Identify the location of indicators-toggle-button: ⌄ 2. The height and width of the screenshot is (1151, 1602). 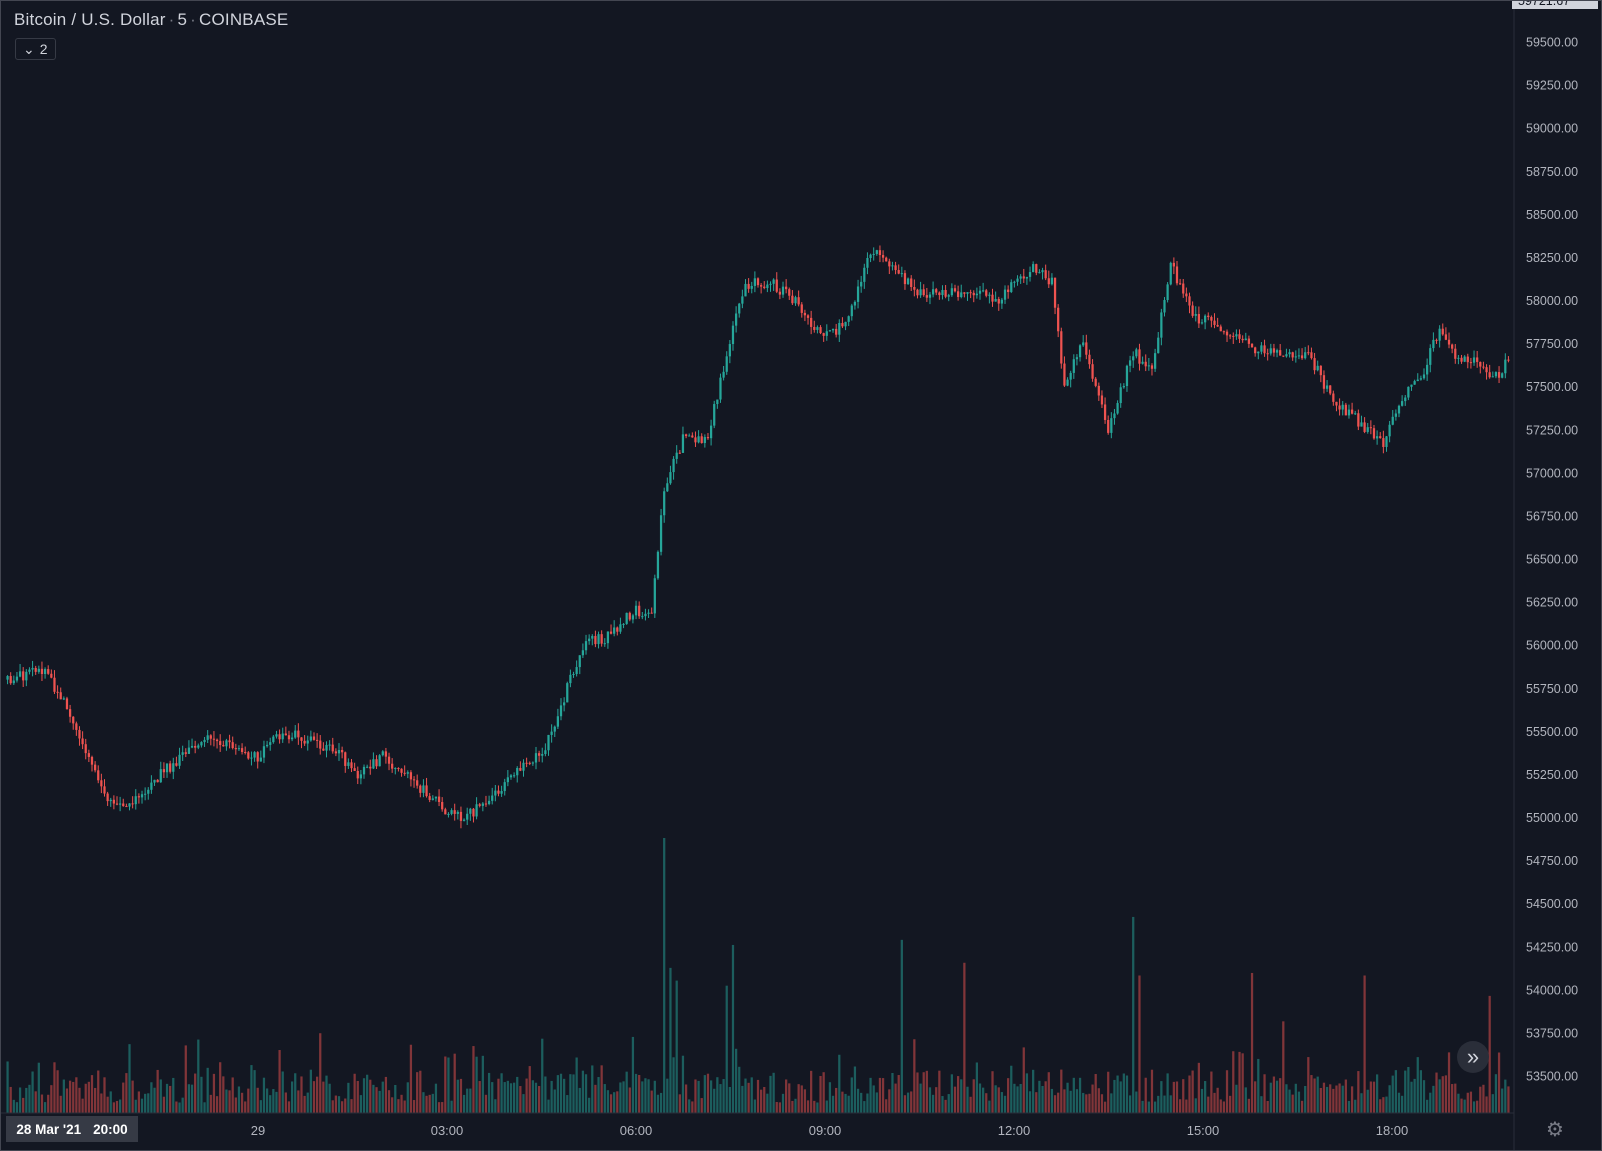
(35, 49).